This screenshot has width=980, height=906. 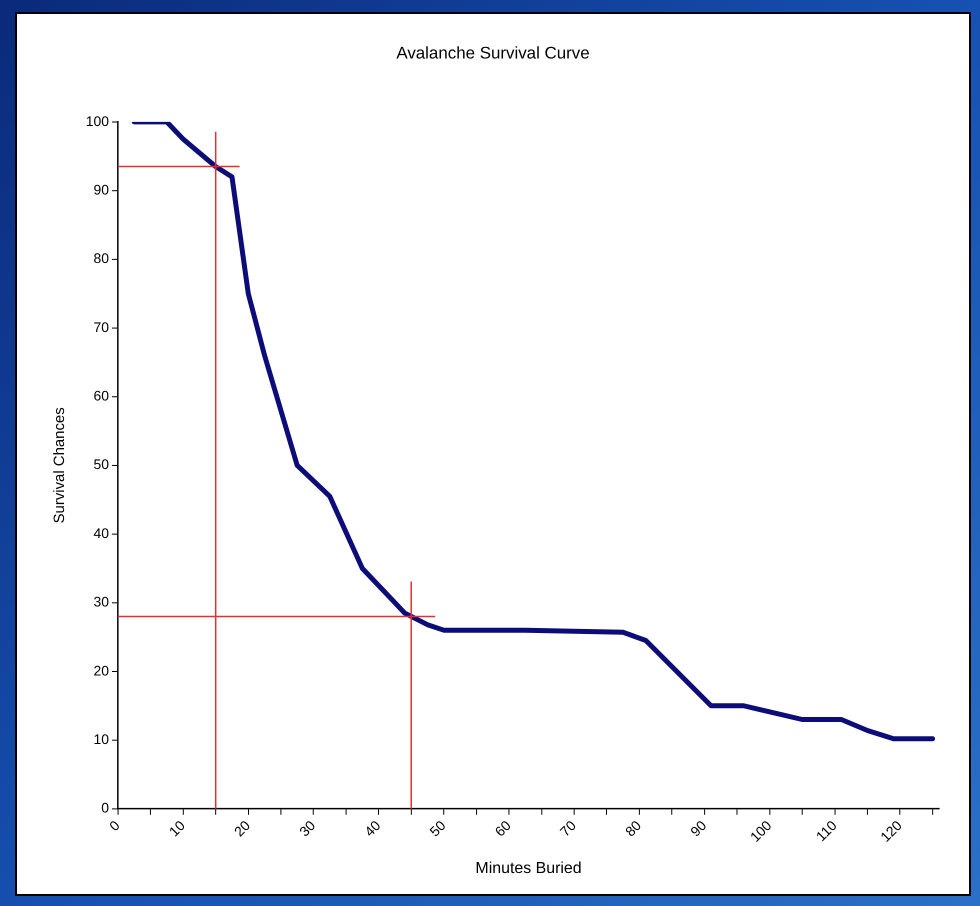 What do you see at coordinates (101, 738) in the screenshot?
I see `y-tick-label: 10` at bounding box center [101, 738].